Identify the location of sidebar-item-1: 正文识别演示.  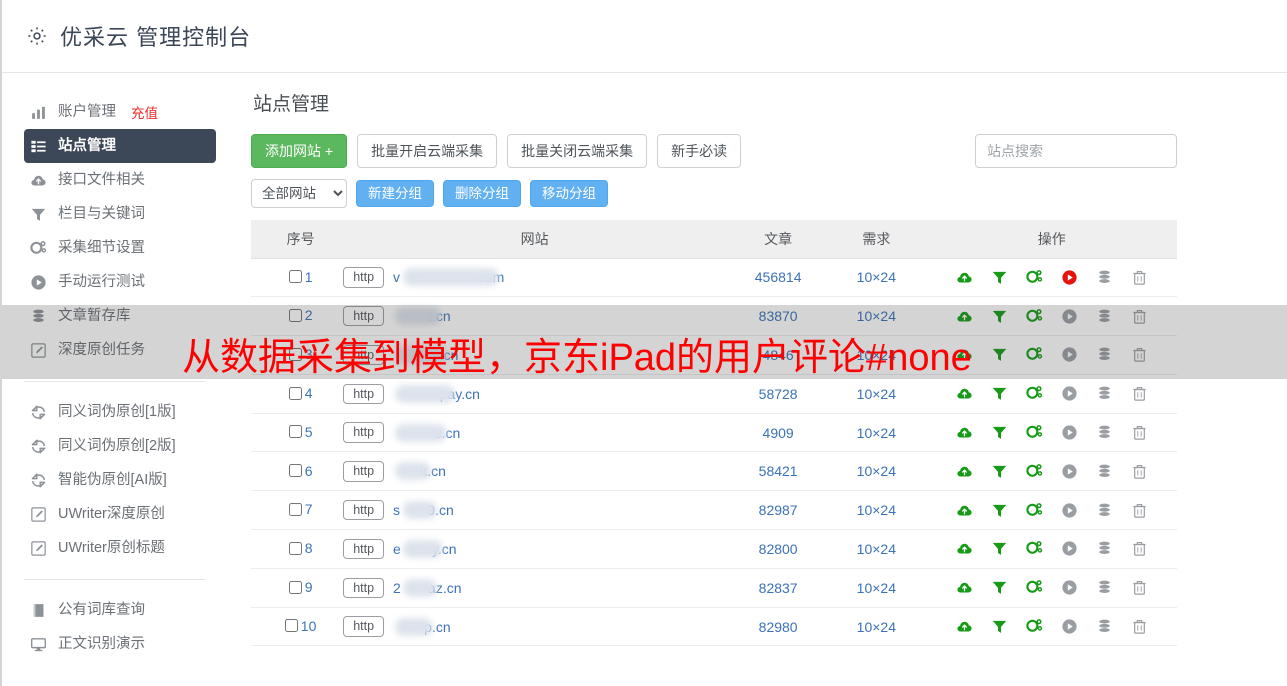
(120, 644).